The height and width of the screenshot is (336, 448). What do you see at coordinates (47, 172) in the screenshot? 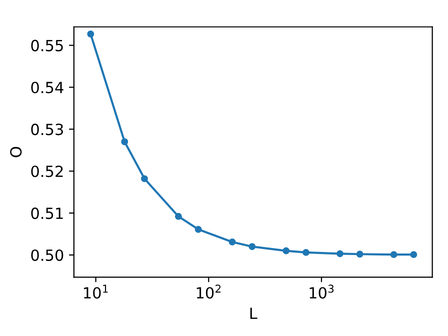
I see `y-tick-label: 0.52` at bounding box center [47, 172].